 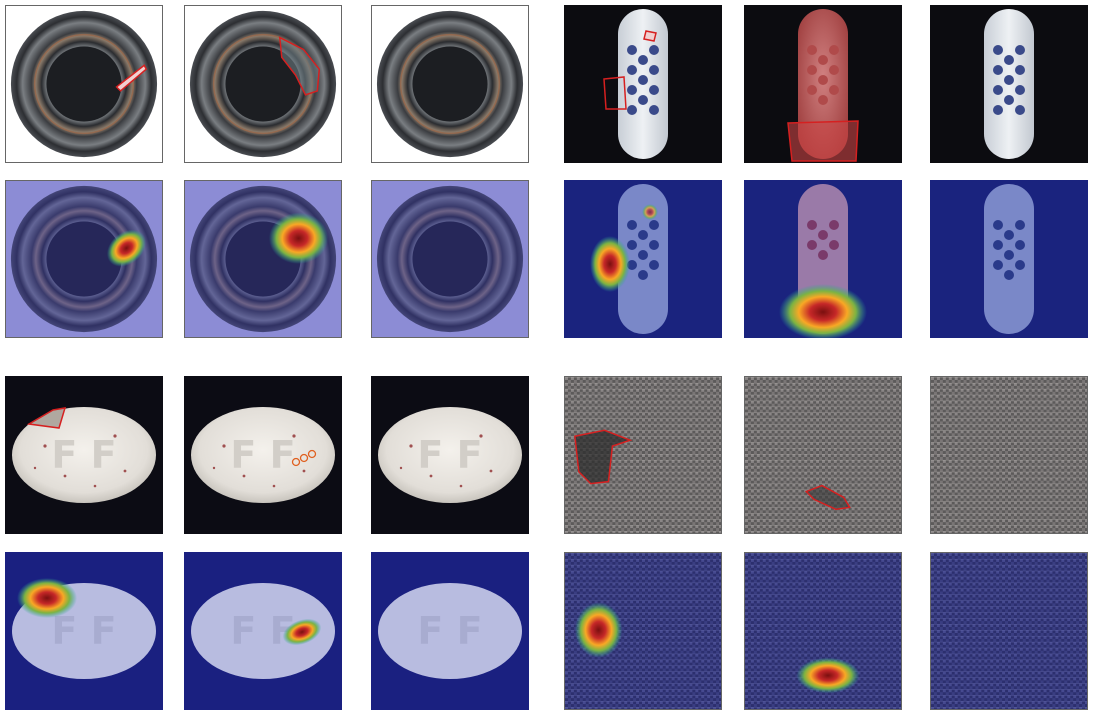 I want to click on toothbrush-defect1-heatmap, so click(x=643, y=259).